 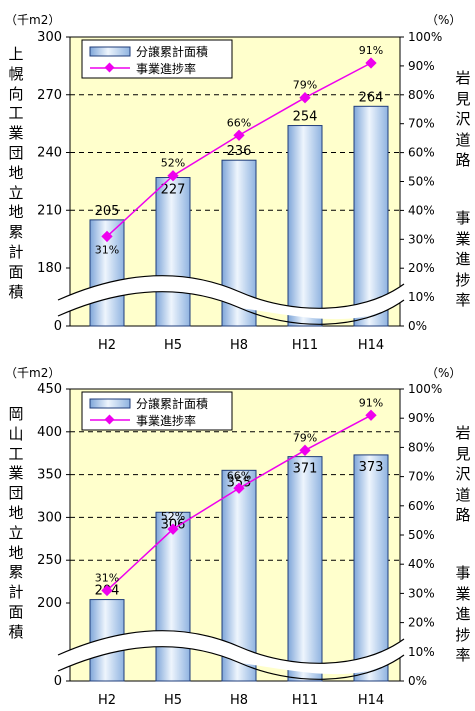 What do you see at coordinates (49, 95) in the screenshot?
I see `y-left-tick-label: 270` at bounding box center [49, 95].